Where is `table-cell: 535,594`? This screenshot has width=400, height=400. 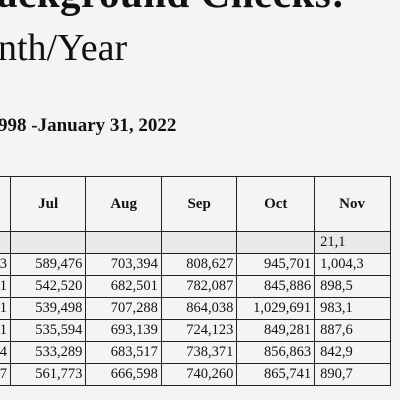
table-cell: 535,594 is located at coordinates (48, 330).